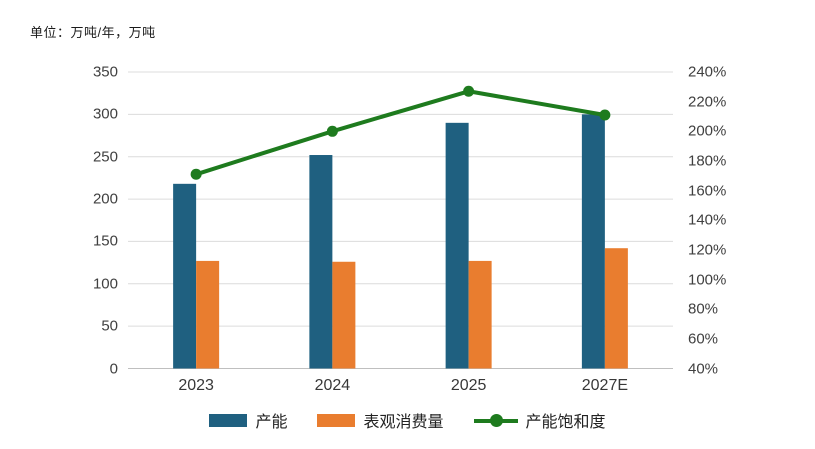  I want to click on right-axis-tick: 80%, so click(703, 309).